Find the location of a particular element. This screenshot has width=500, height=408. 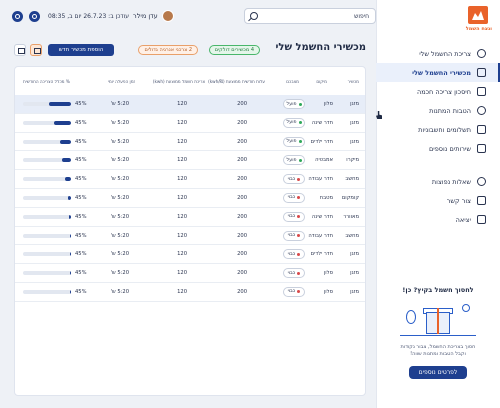

sidebar-item-label: תשלומים וחשבוניות is located at coordinates (444, 129).